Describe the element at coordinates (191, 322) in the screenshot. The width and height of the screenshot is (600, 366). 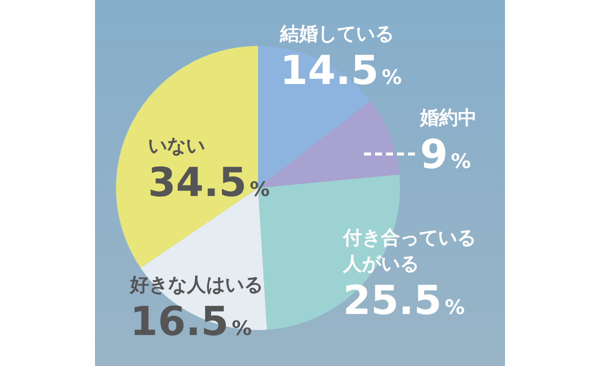
I see `data-label: 16.5%` at that location.